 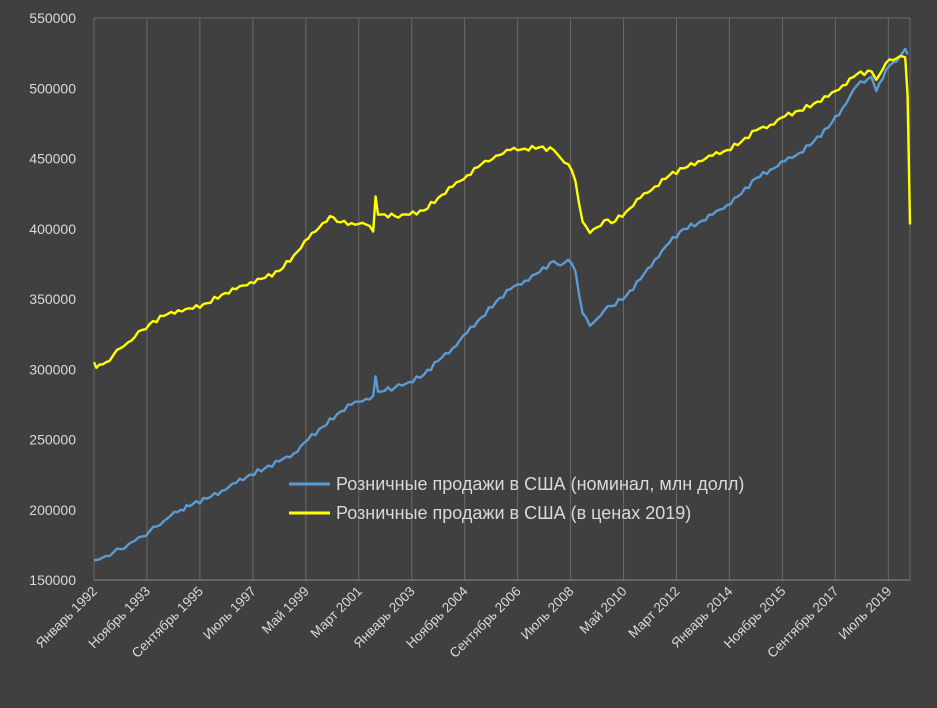 What do you see at coordinates (52, 440) in the screenshot?
I see `y-tick-label: 250000` at bounding box center [52, 440].